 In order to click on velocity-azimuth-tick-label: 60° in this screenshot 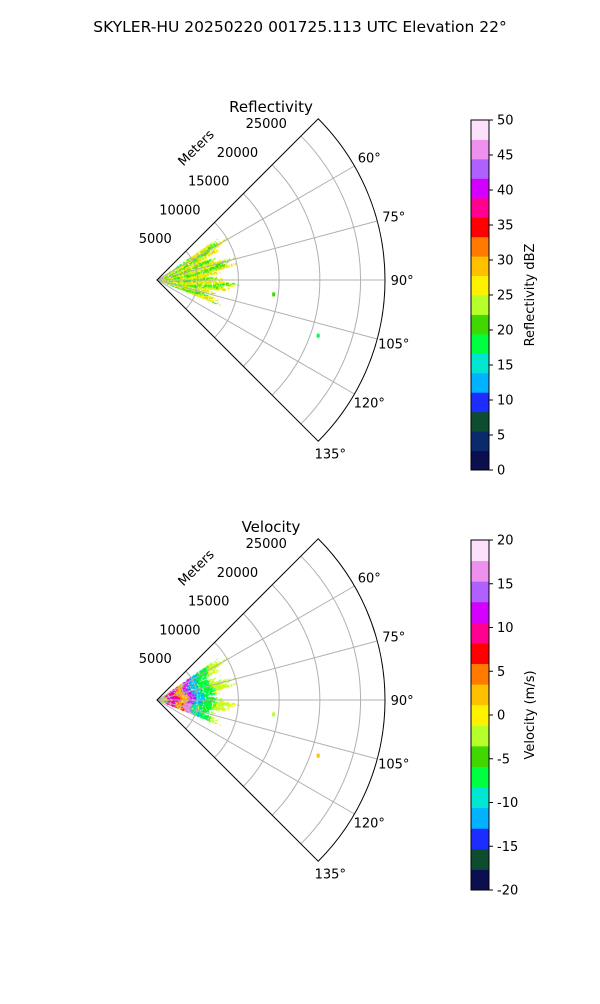, I will do `click(369, 578)`.